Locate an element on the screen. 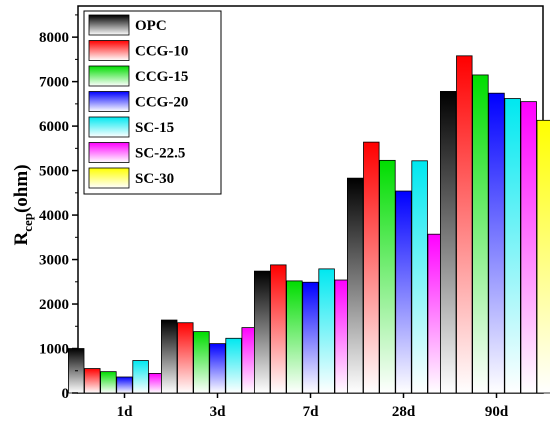 The height and width of the screenshot is (427, 550). bar-ccg-20-3d is located at coordinates (217, 368).